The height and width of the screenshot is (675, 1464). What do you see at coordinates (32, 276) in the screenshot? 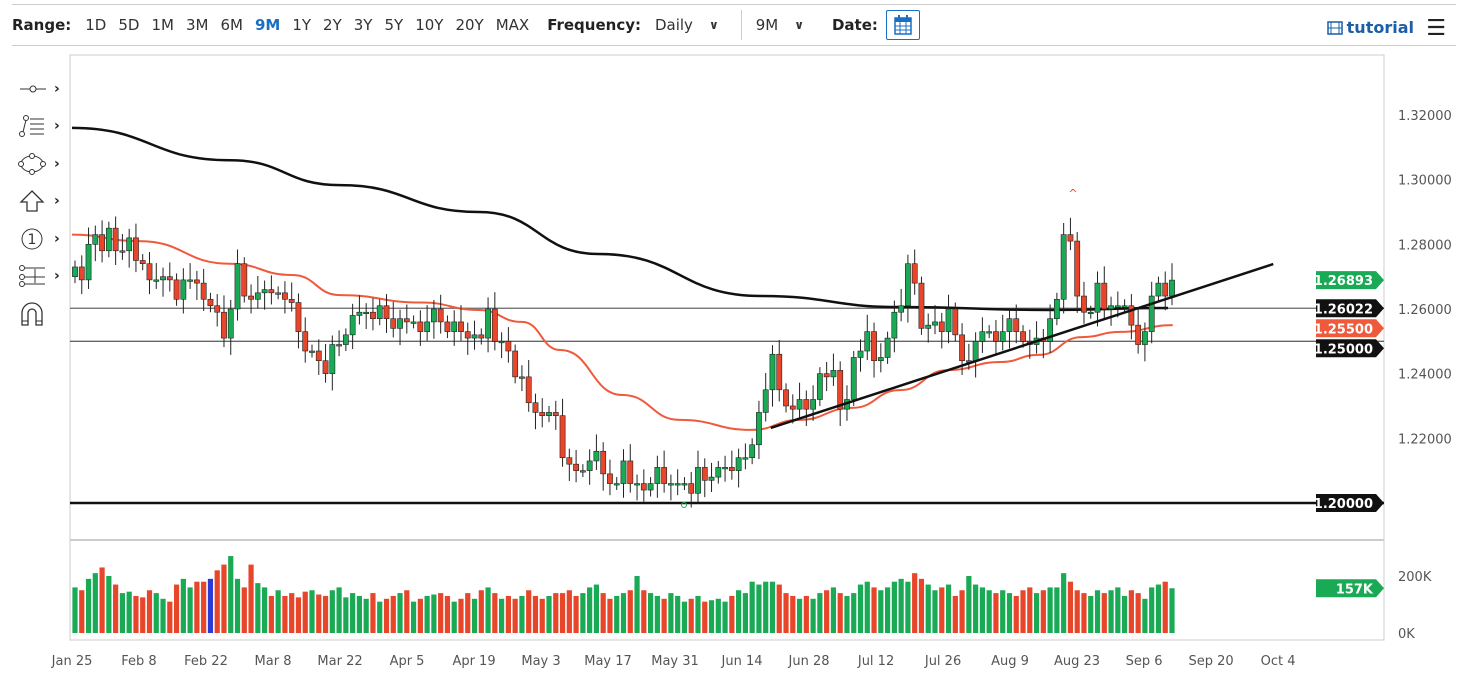
I see `measure-tool-icon` at bounding box center [32, 276].